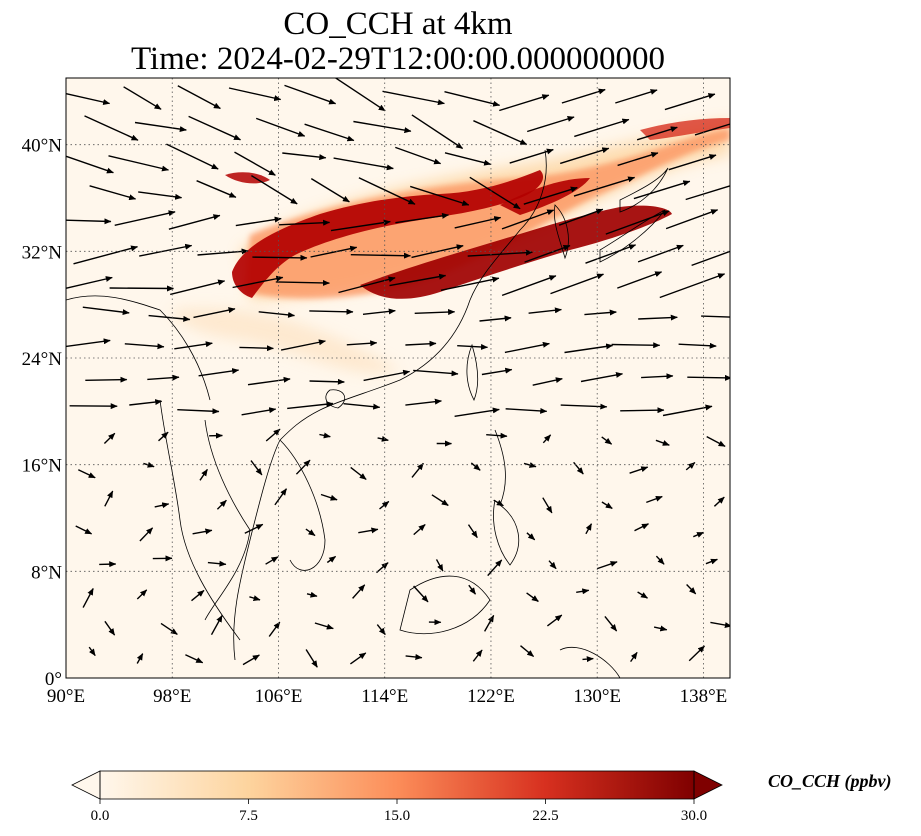 The image size is (921, 836). Describe the element at coordinates (694, 816) in the screenshot. I see `colorbar-tick-label: 30.0` at that location.